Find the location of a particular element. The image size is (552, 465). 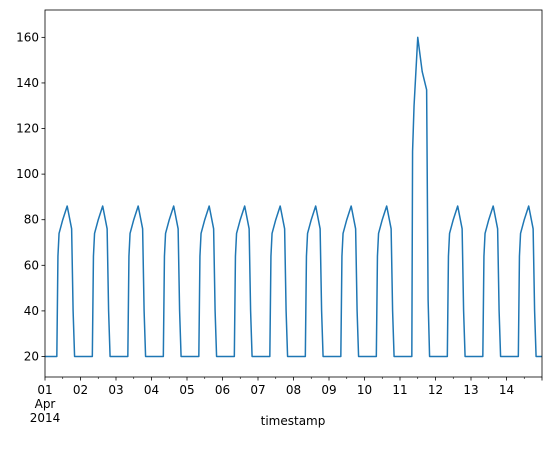

x-tick-sublabel: Apr is located at coordinates (45, 404).